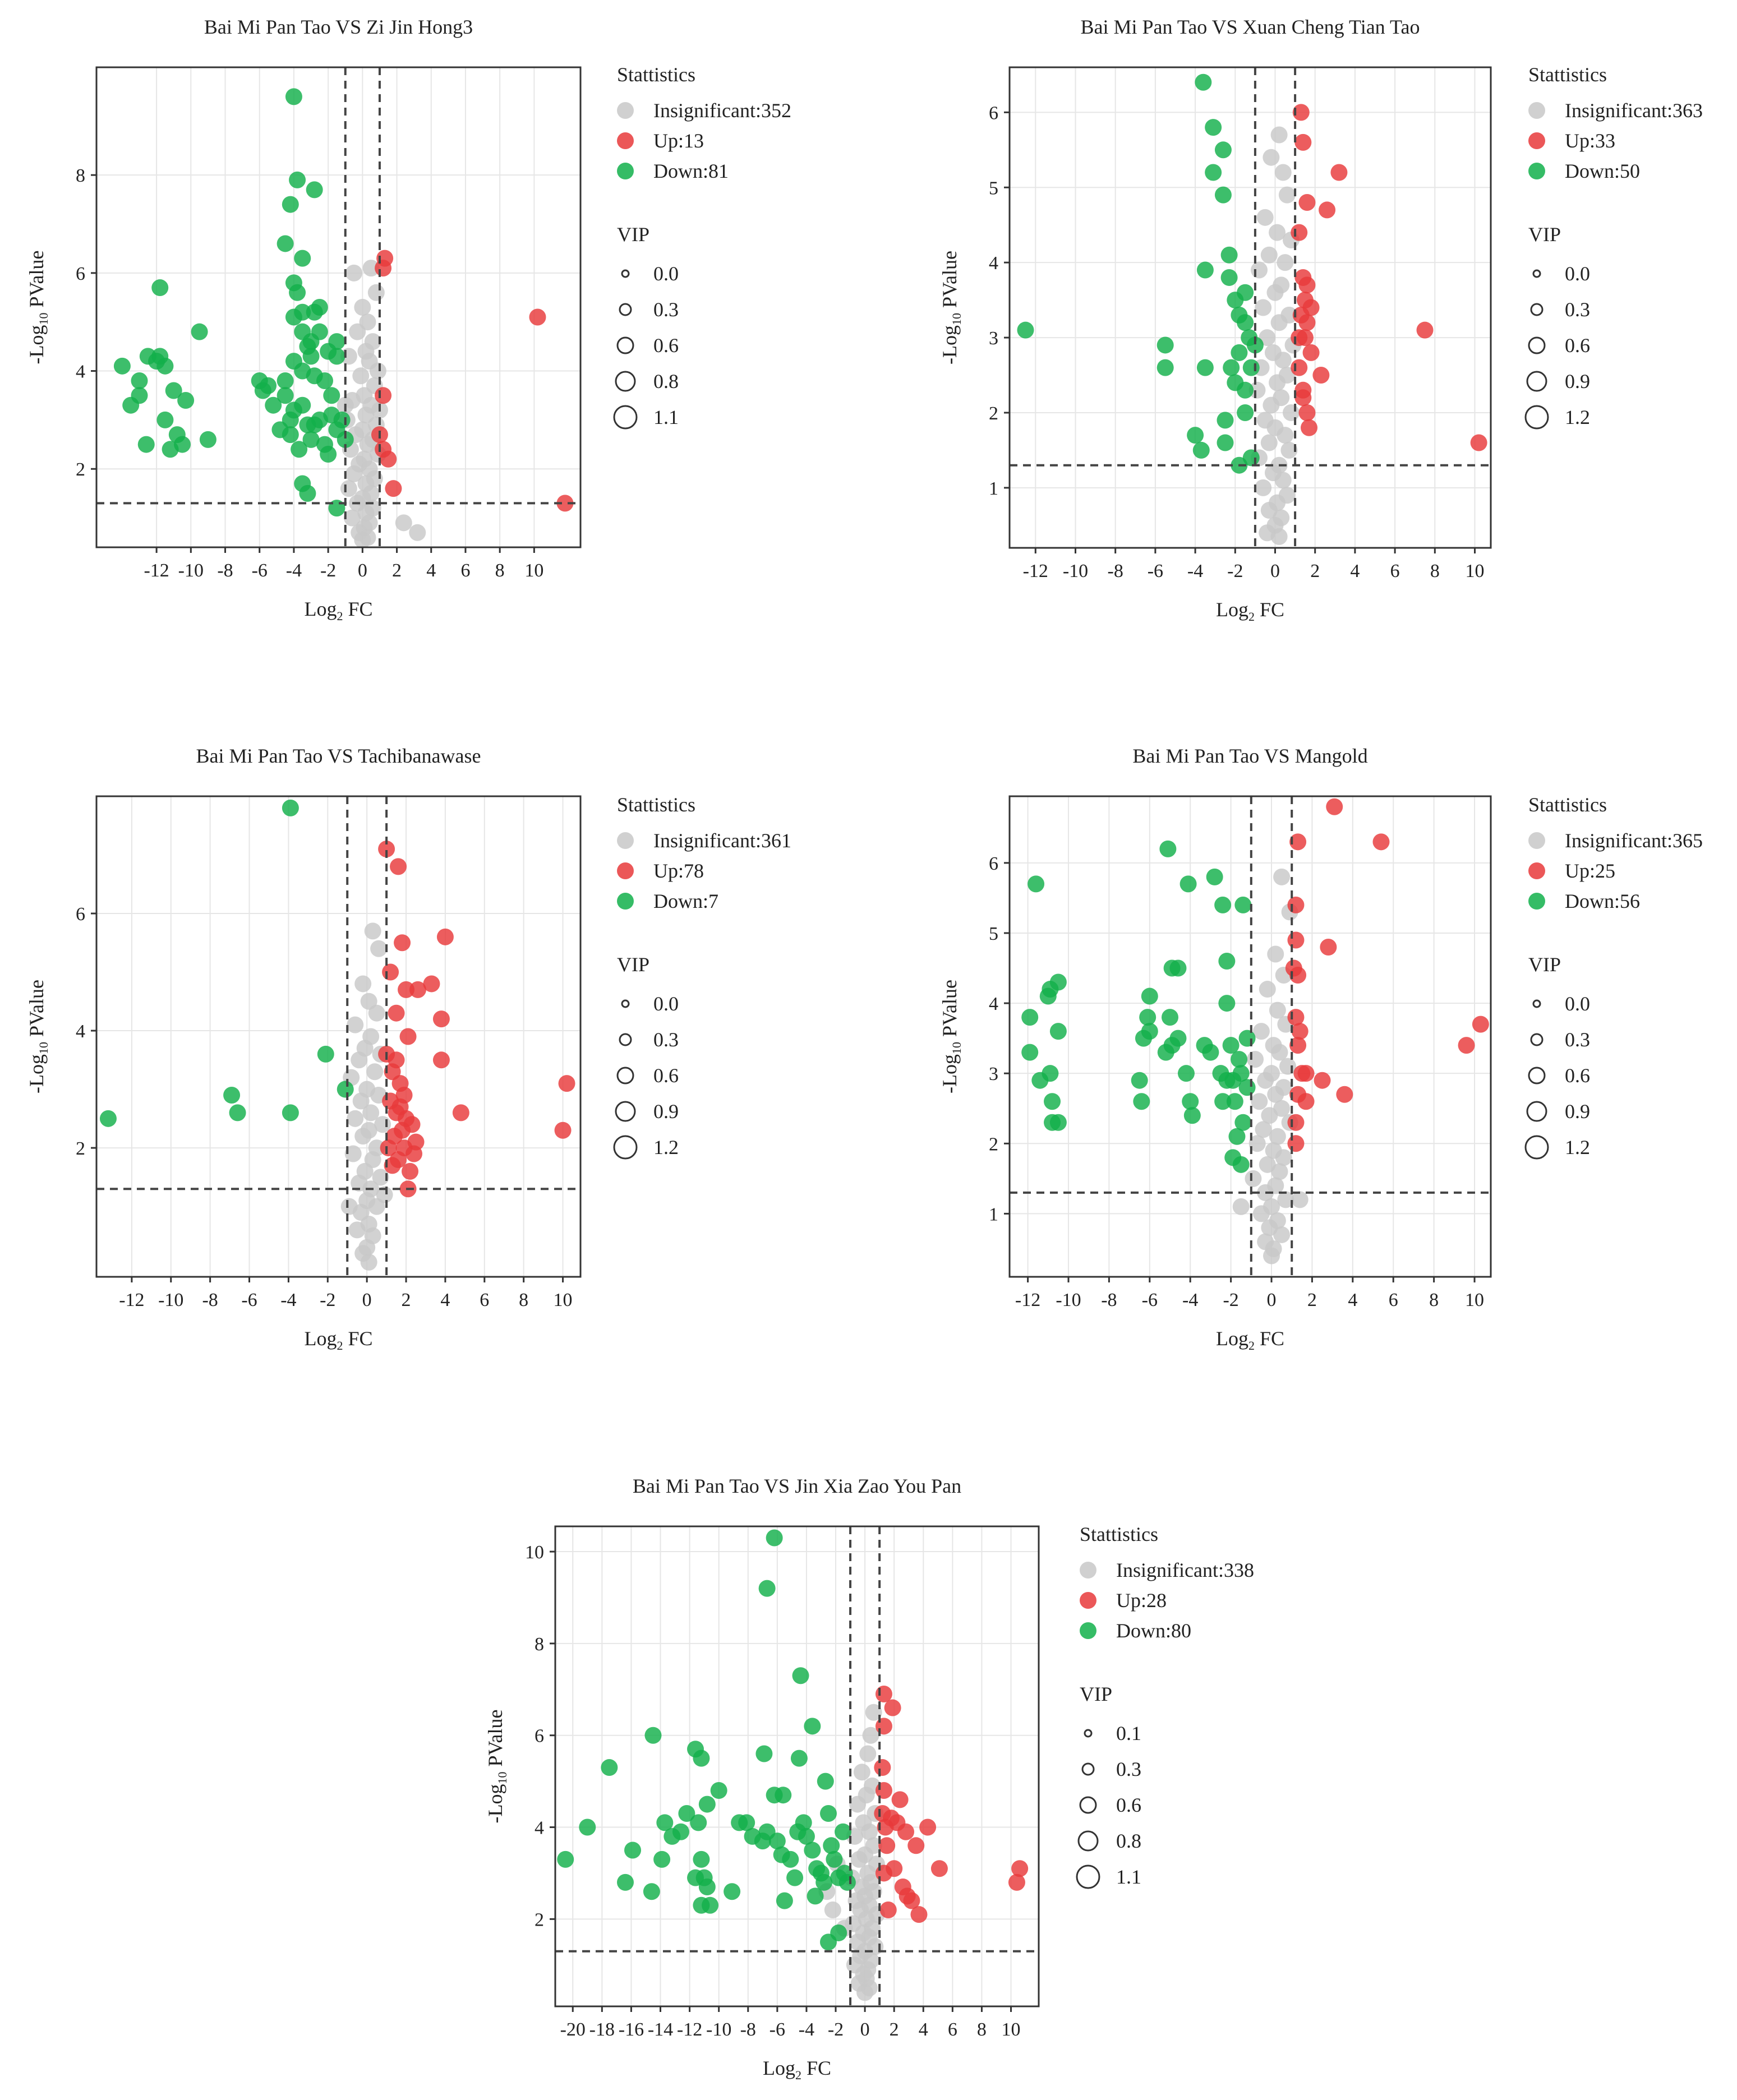  What do you see at coordinates (338, 1340) in the screenshot?
I see `x-axis-label: Log2 FC` at bounding box center [338, 1340].